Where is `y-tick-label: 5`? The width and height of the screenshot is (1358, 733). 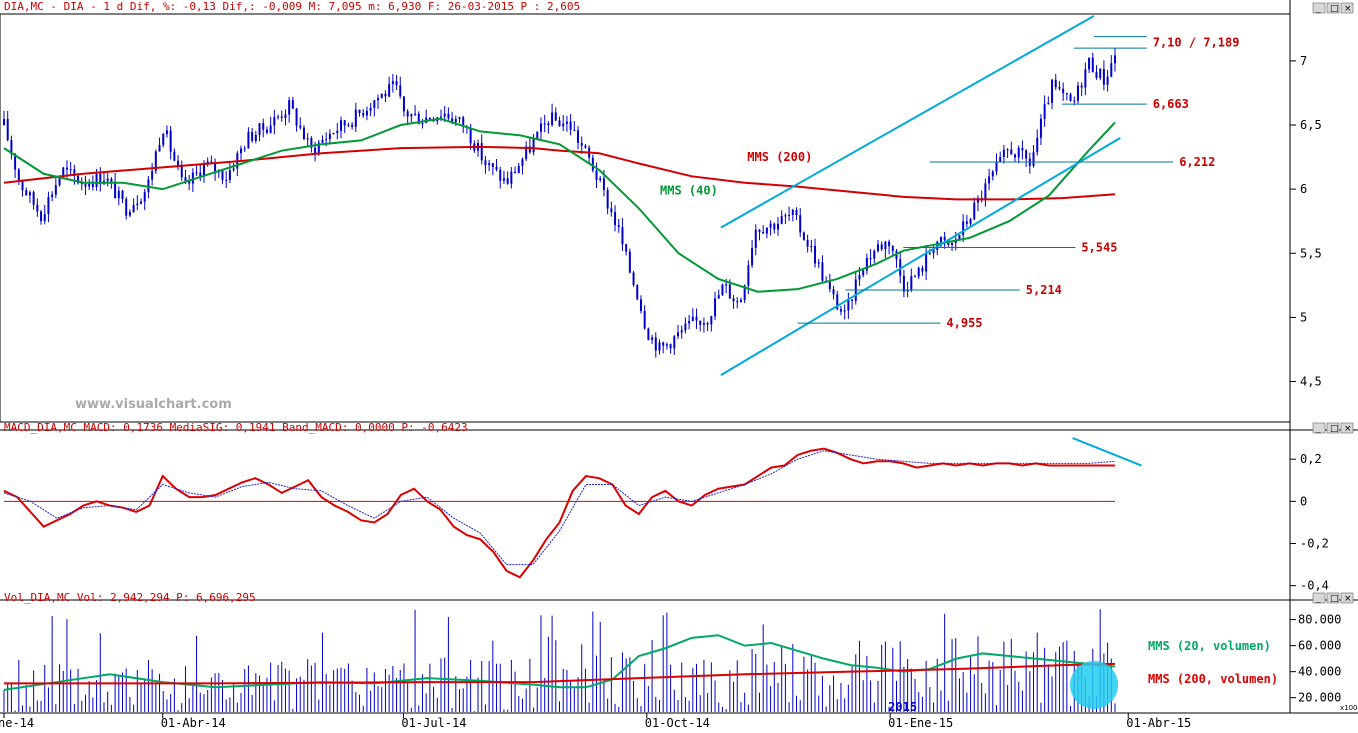
y-tick-label: 5 is located at coordinates (1303, 317).